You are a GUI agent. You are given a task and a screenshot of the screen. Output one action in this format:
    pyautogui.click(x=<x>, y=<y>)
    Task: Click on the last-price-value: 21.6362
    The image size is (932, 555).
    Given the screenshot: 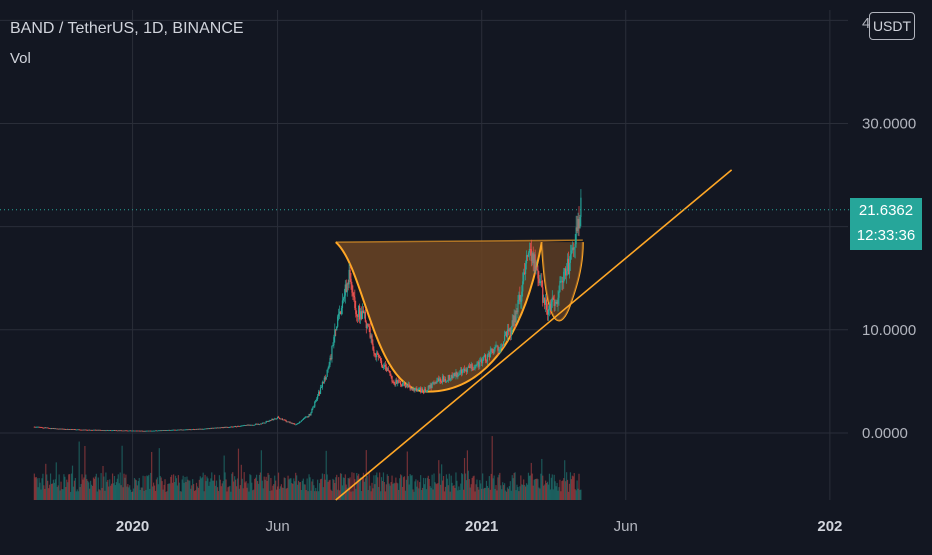 What is the action you would take?
    pyautogui.click(x=886, y=210)
    